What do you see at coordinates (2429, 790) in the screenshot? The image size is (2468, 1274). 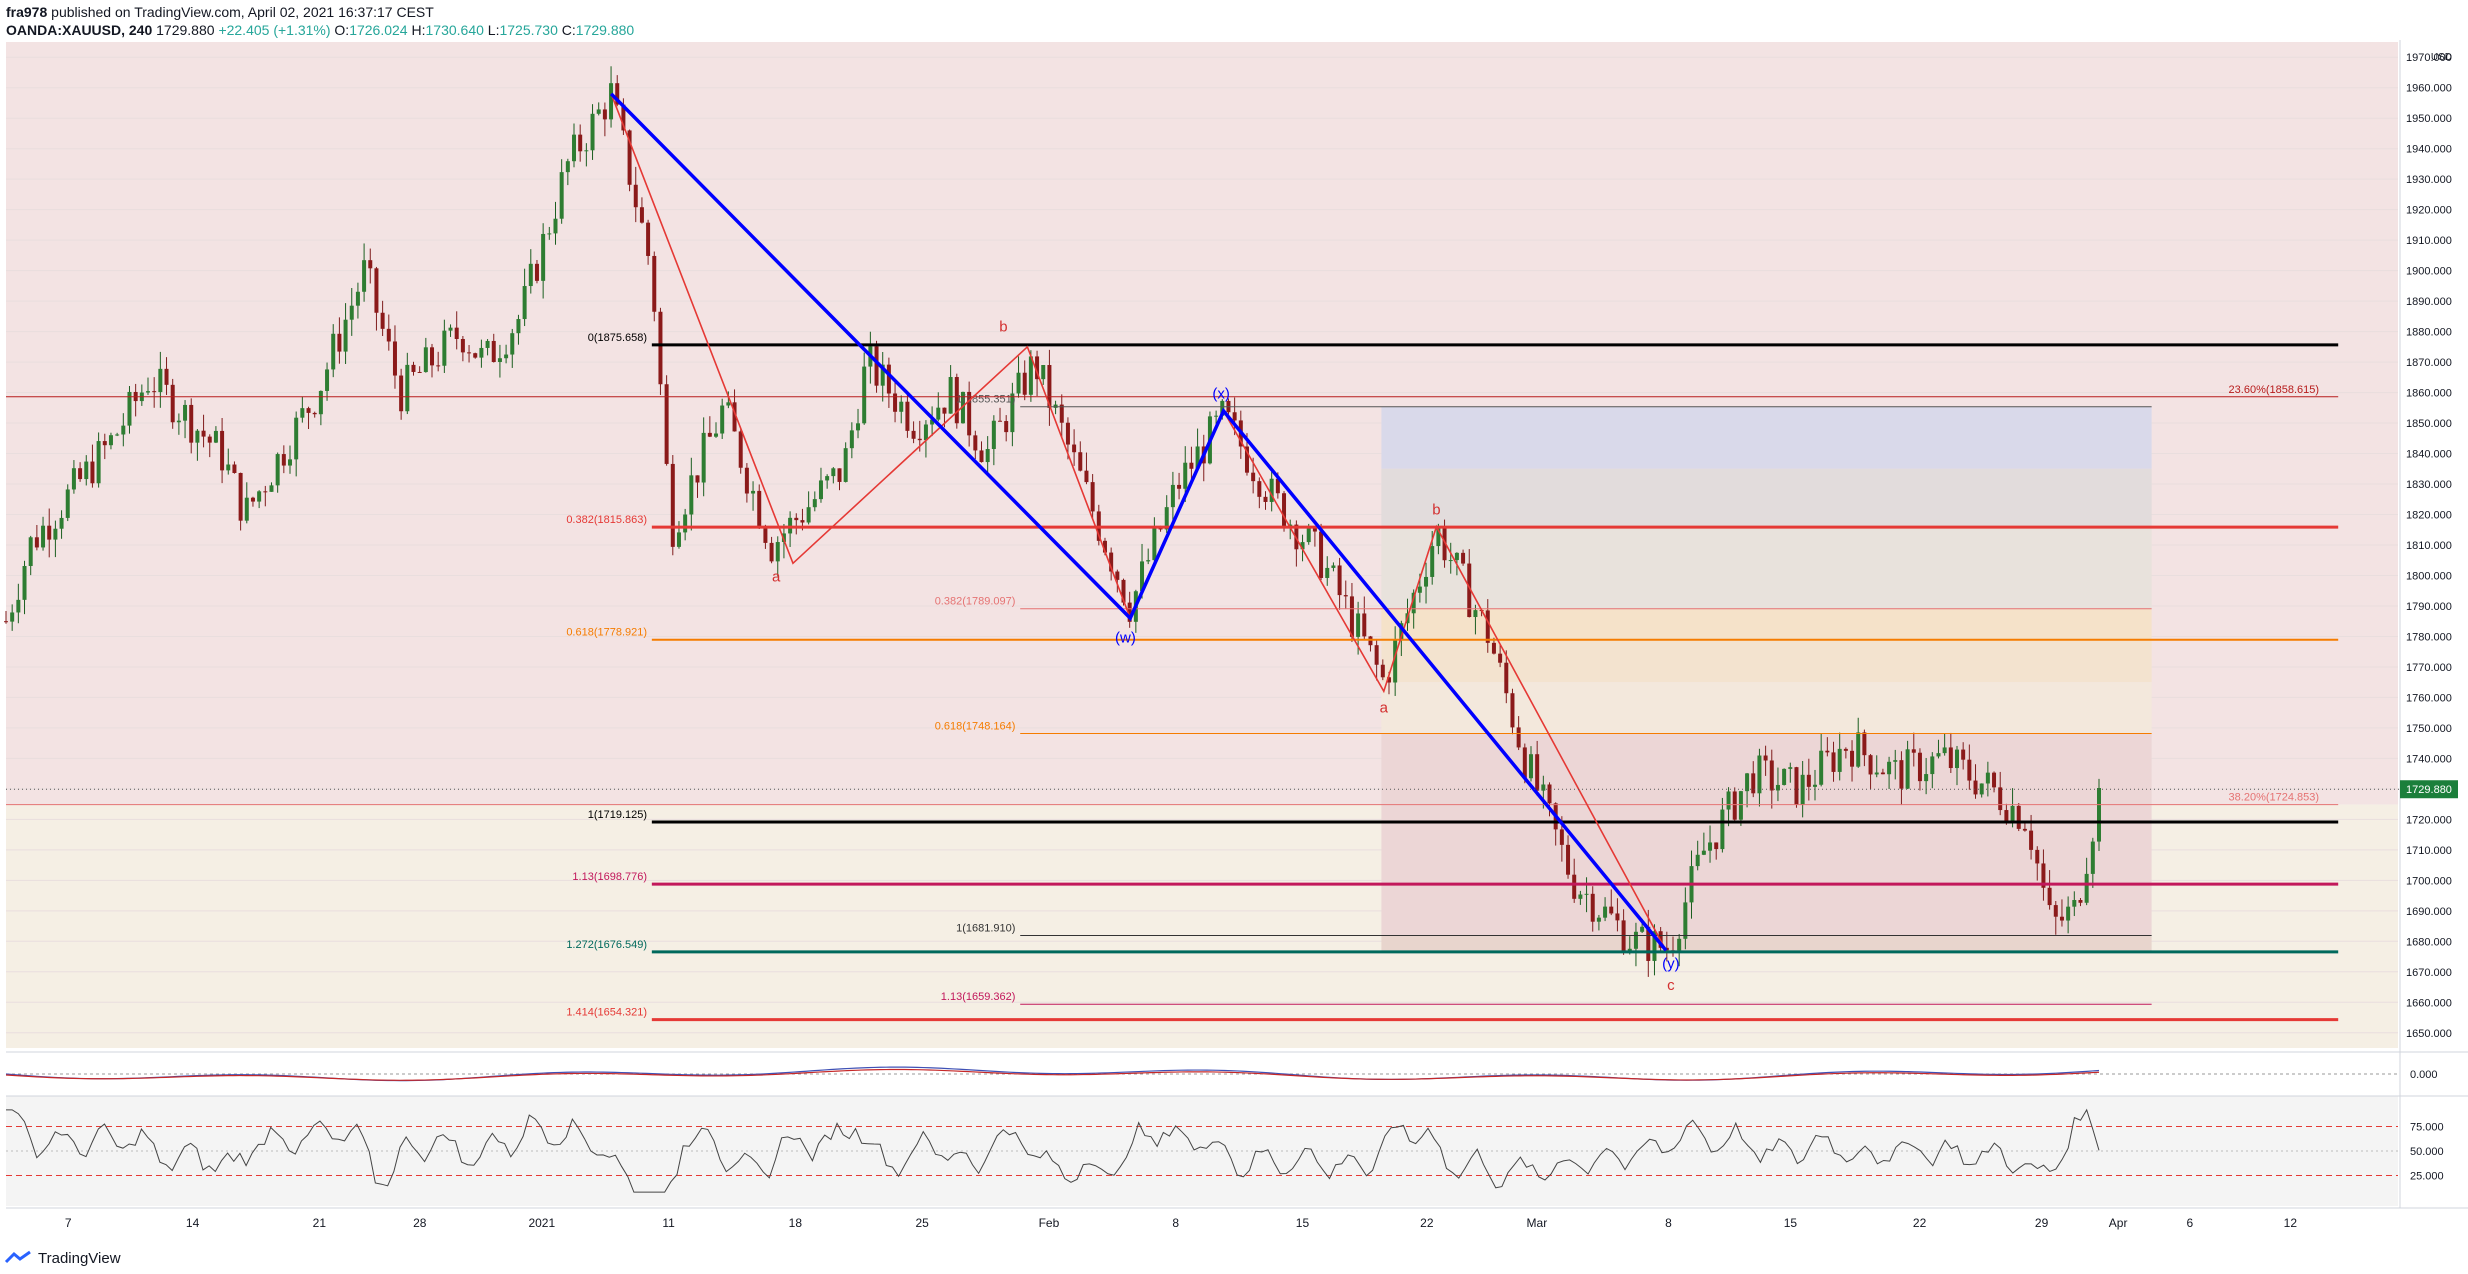 I see `last-price-text: 1729.880` at bounding box center [2429, 790].